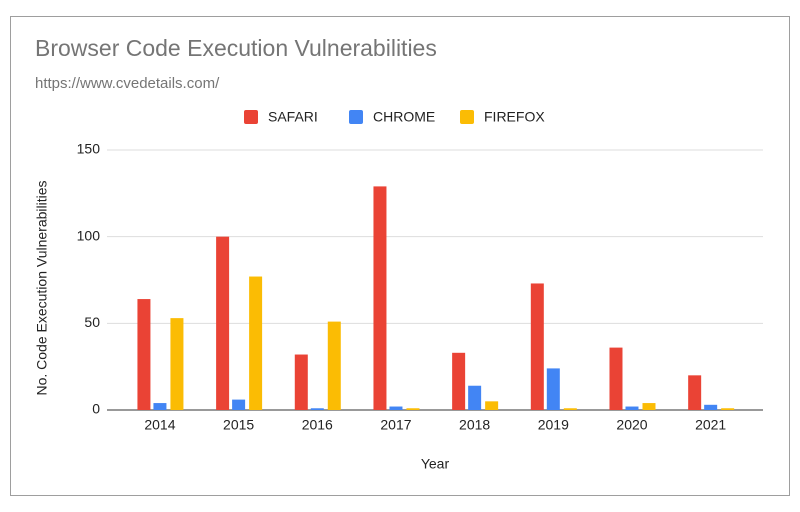 The width and height of the screenshot is (800, 512). What do you see at coordinates (236, 48) in the screenshot?
I see `chart-title: Browser Code Execution Vulnerabilities` at bounding box center [236, 48].